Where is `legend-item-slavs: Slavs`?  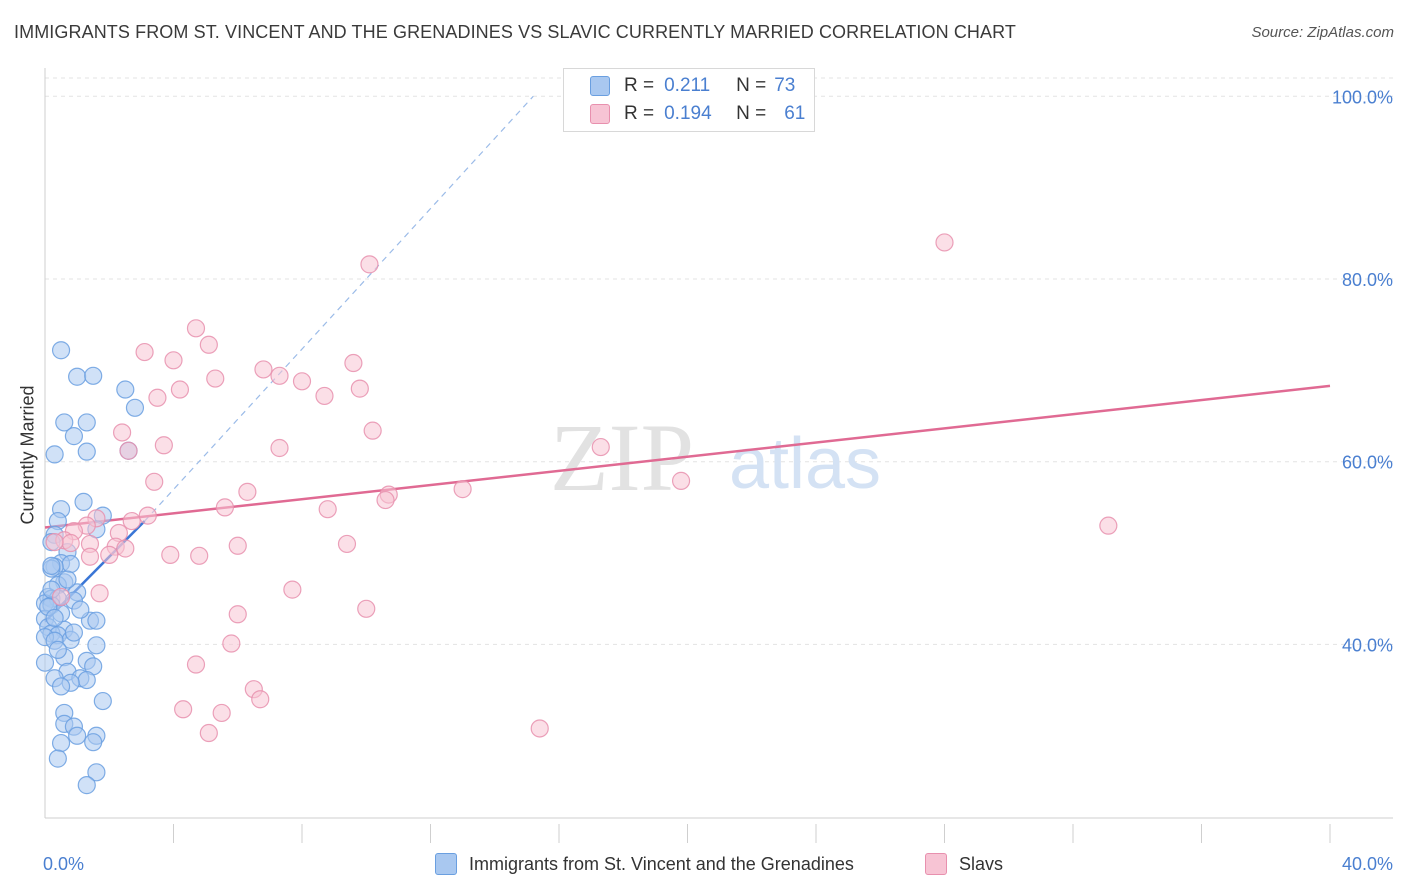 legend-item-slavs: Slavs is located at coordinates (964, 864).